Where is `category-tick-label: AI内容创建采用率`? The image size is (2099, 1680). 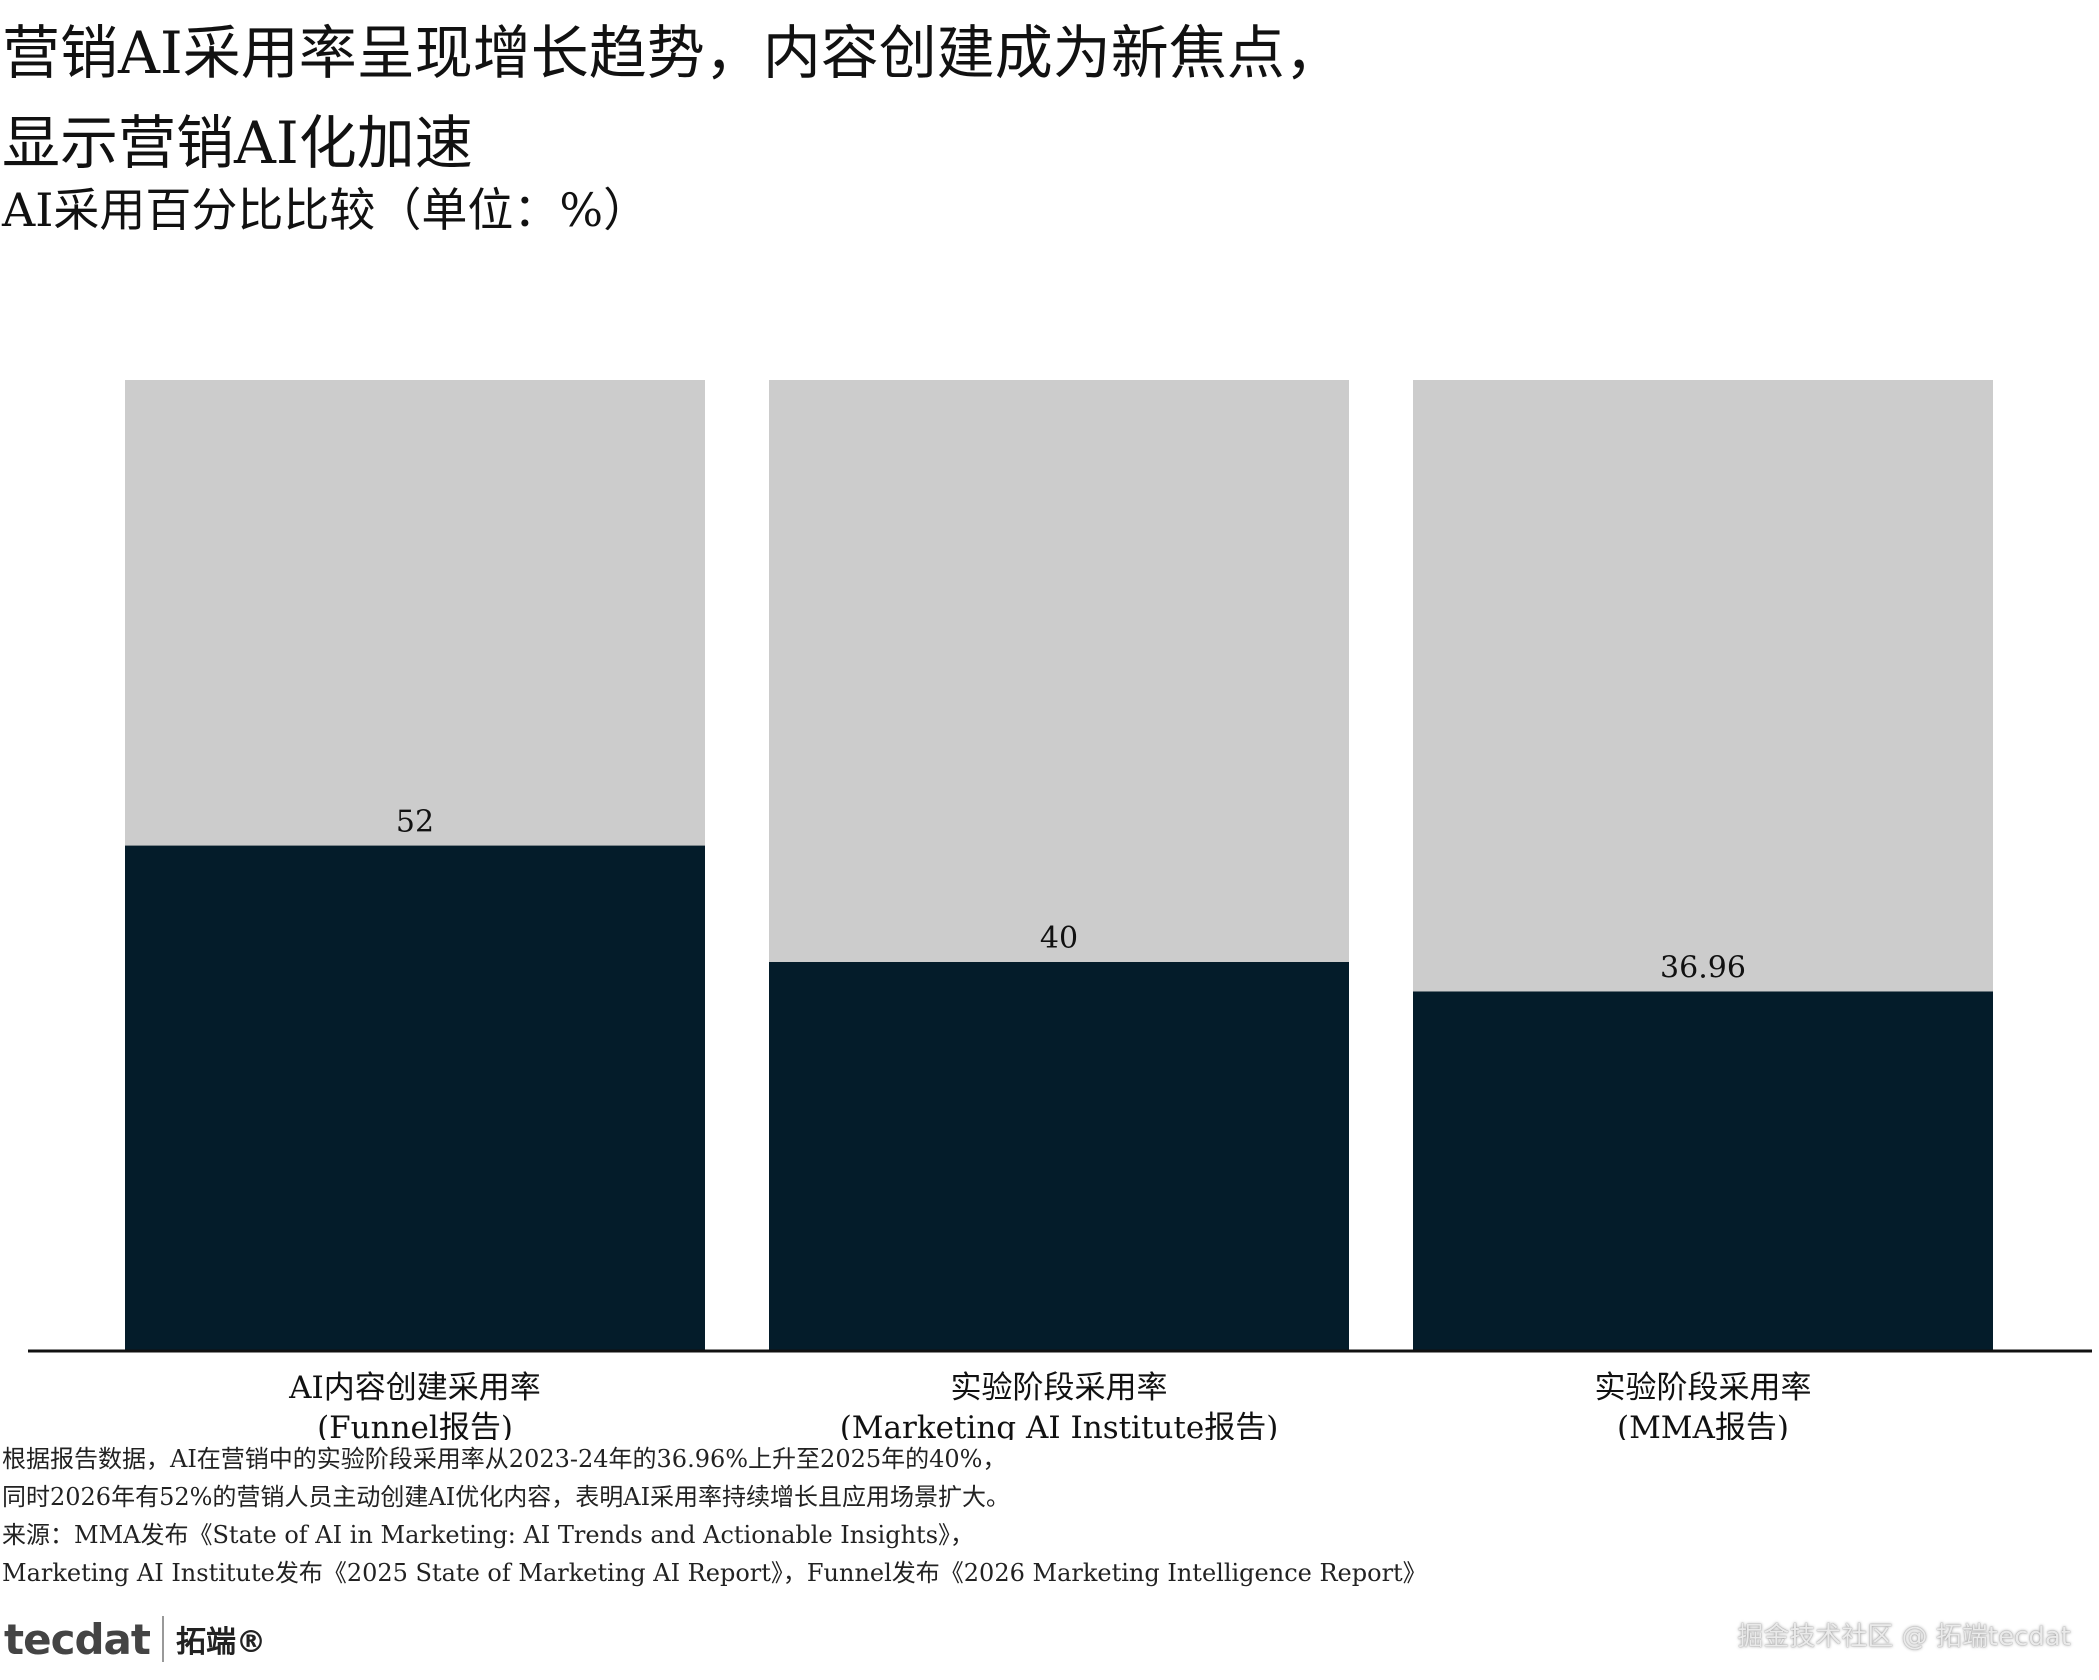 category-tick-label: AI内容创建采用率 is located at coordinates (414, 1388).